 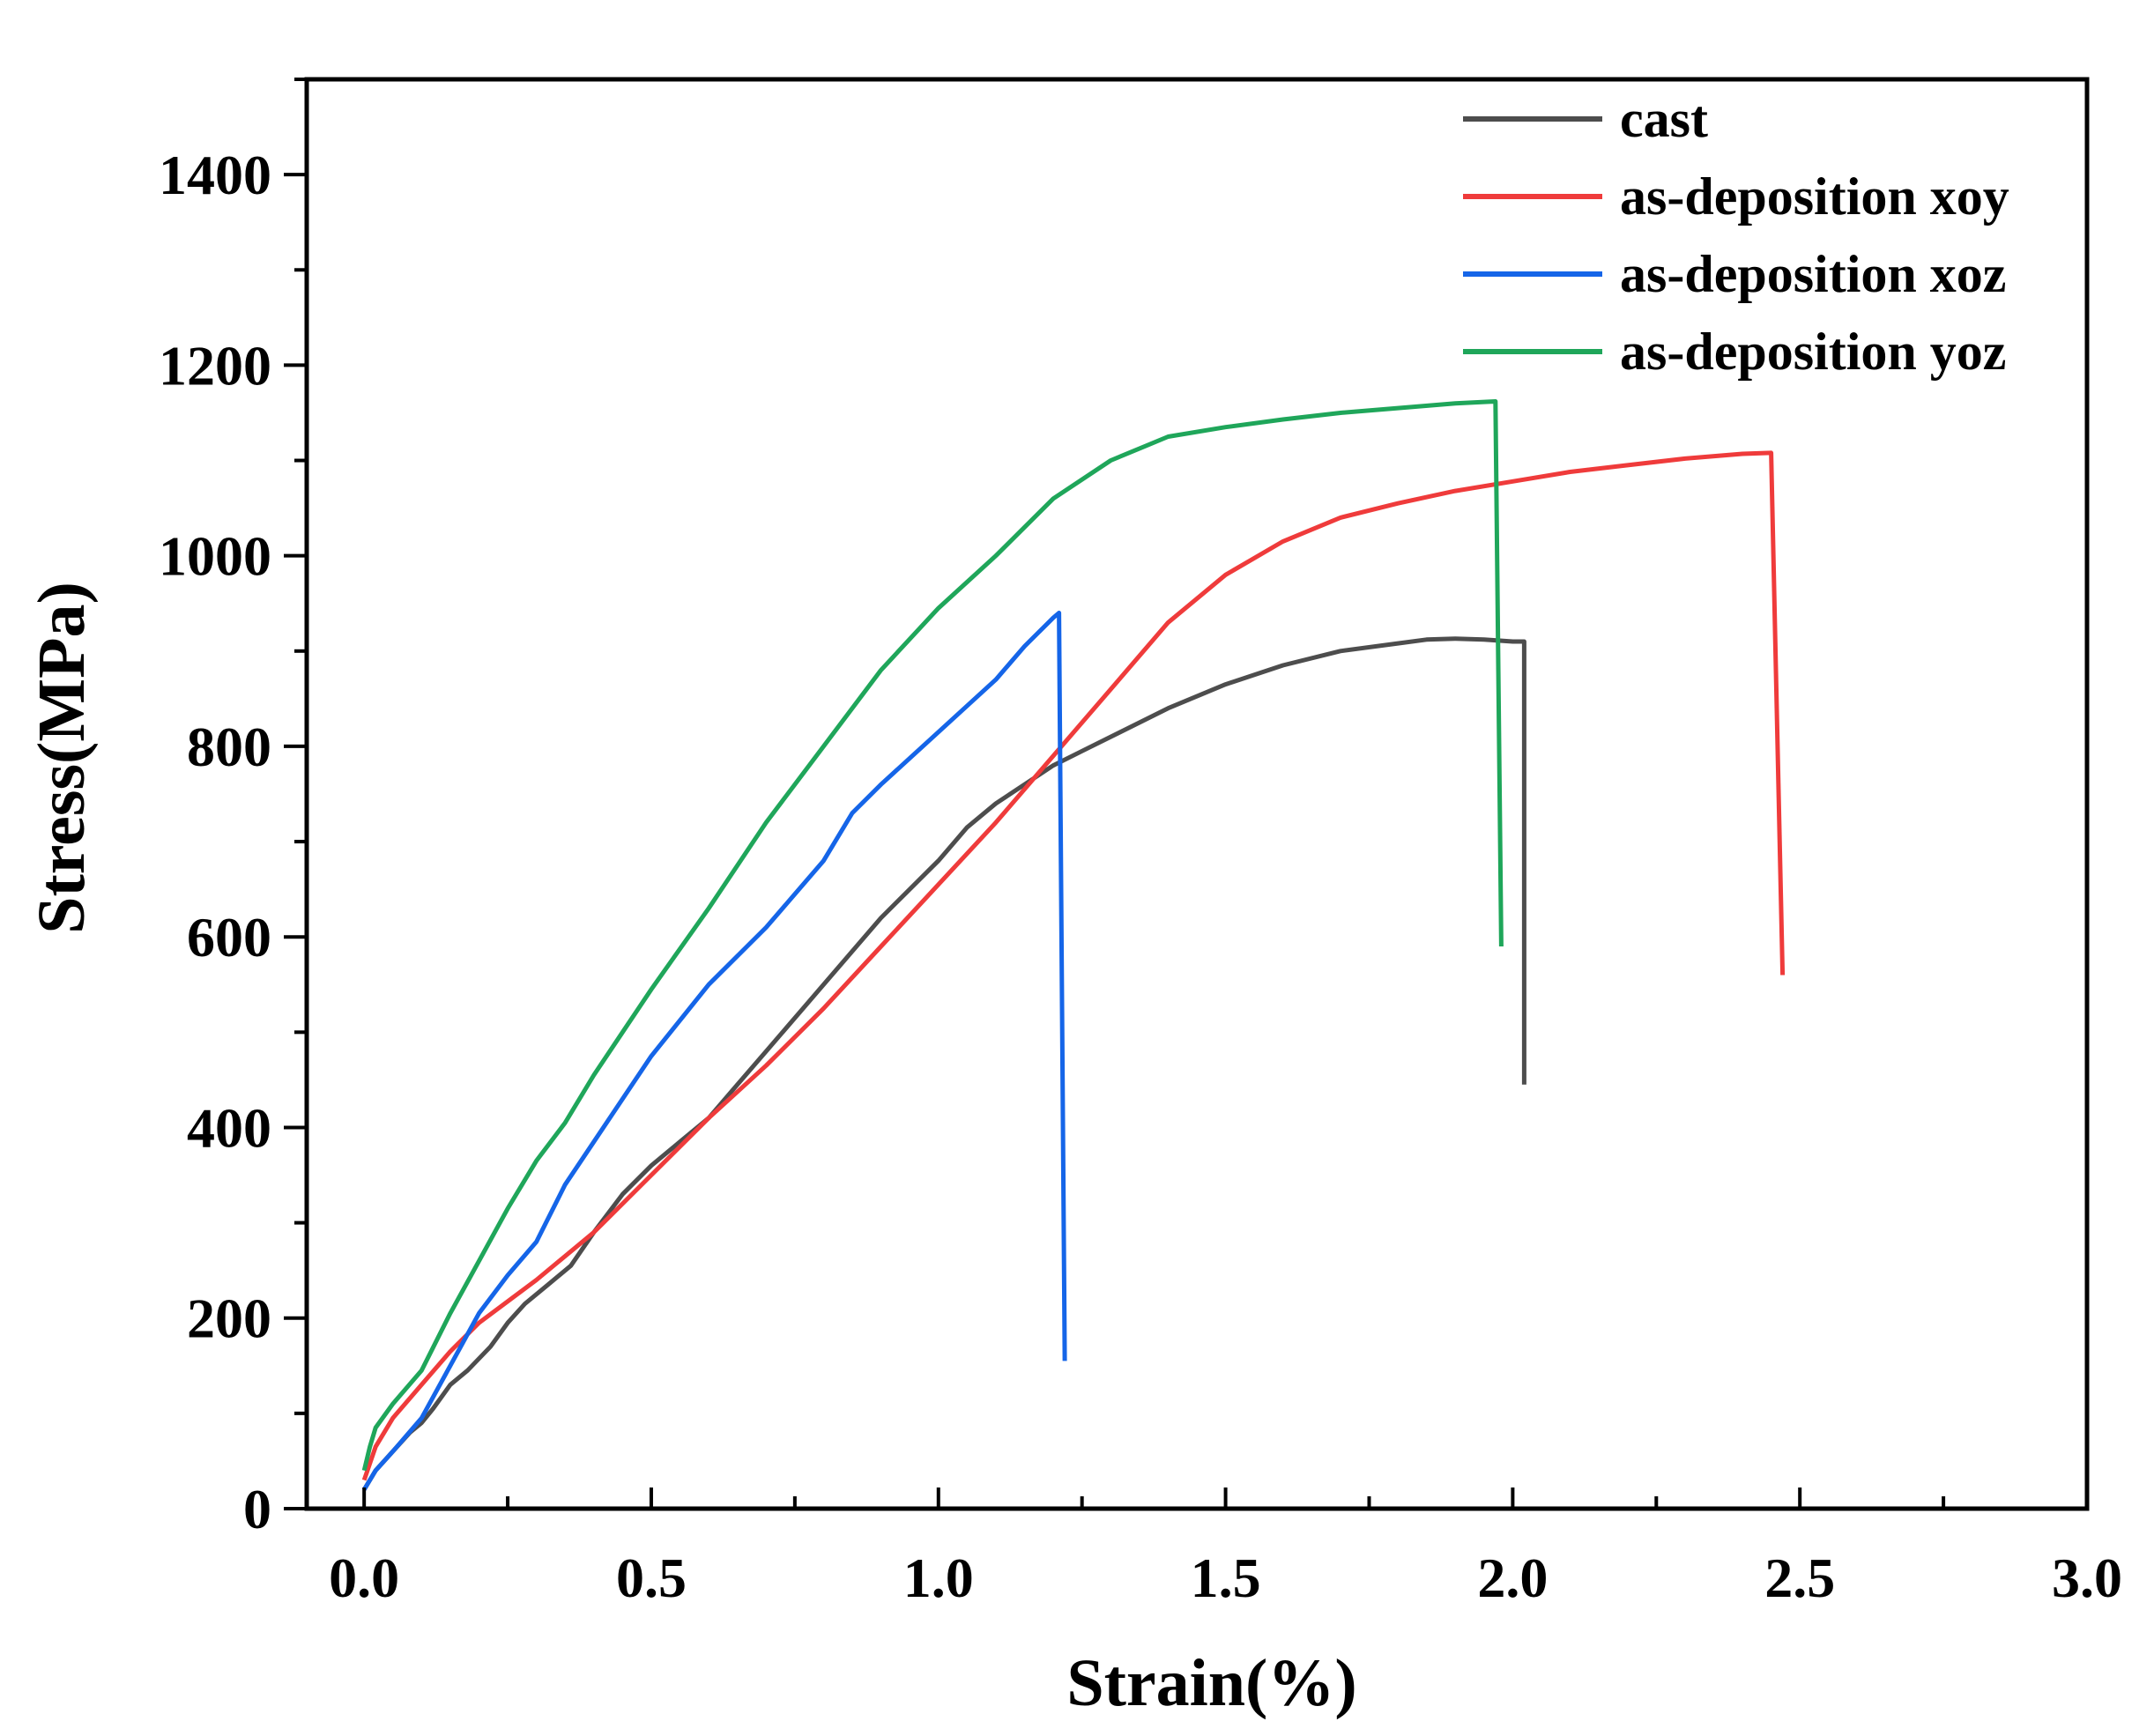 I want to click on x-tick-label: 3.0, so click(x=2087, y=1578).